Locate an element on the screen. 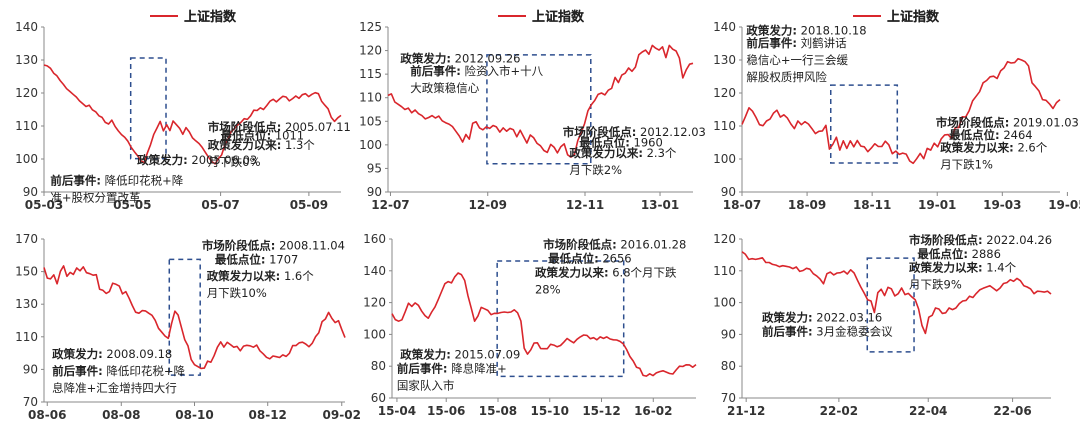 This screenshot has height=431, width=1080. x-tick-label: 08-06 is located at coordinates (47, 415).